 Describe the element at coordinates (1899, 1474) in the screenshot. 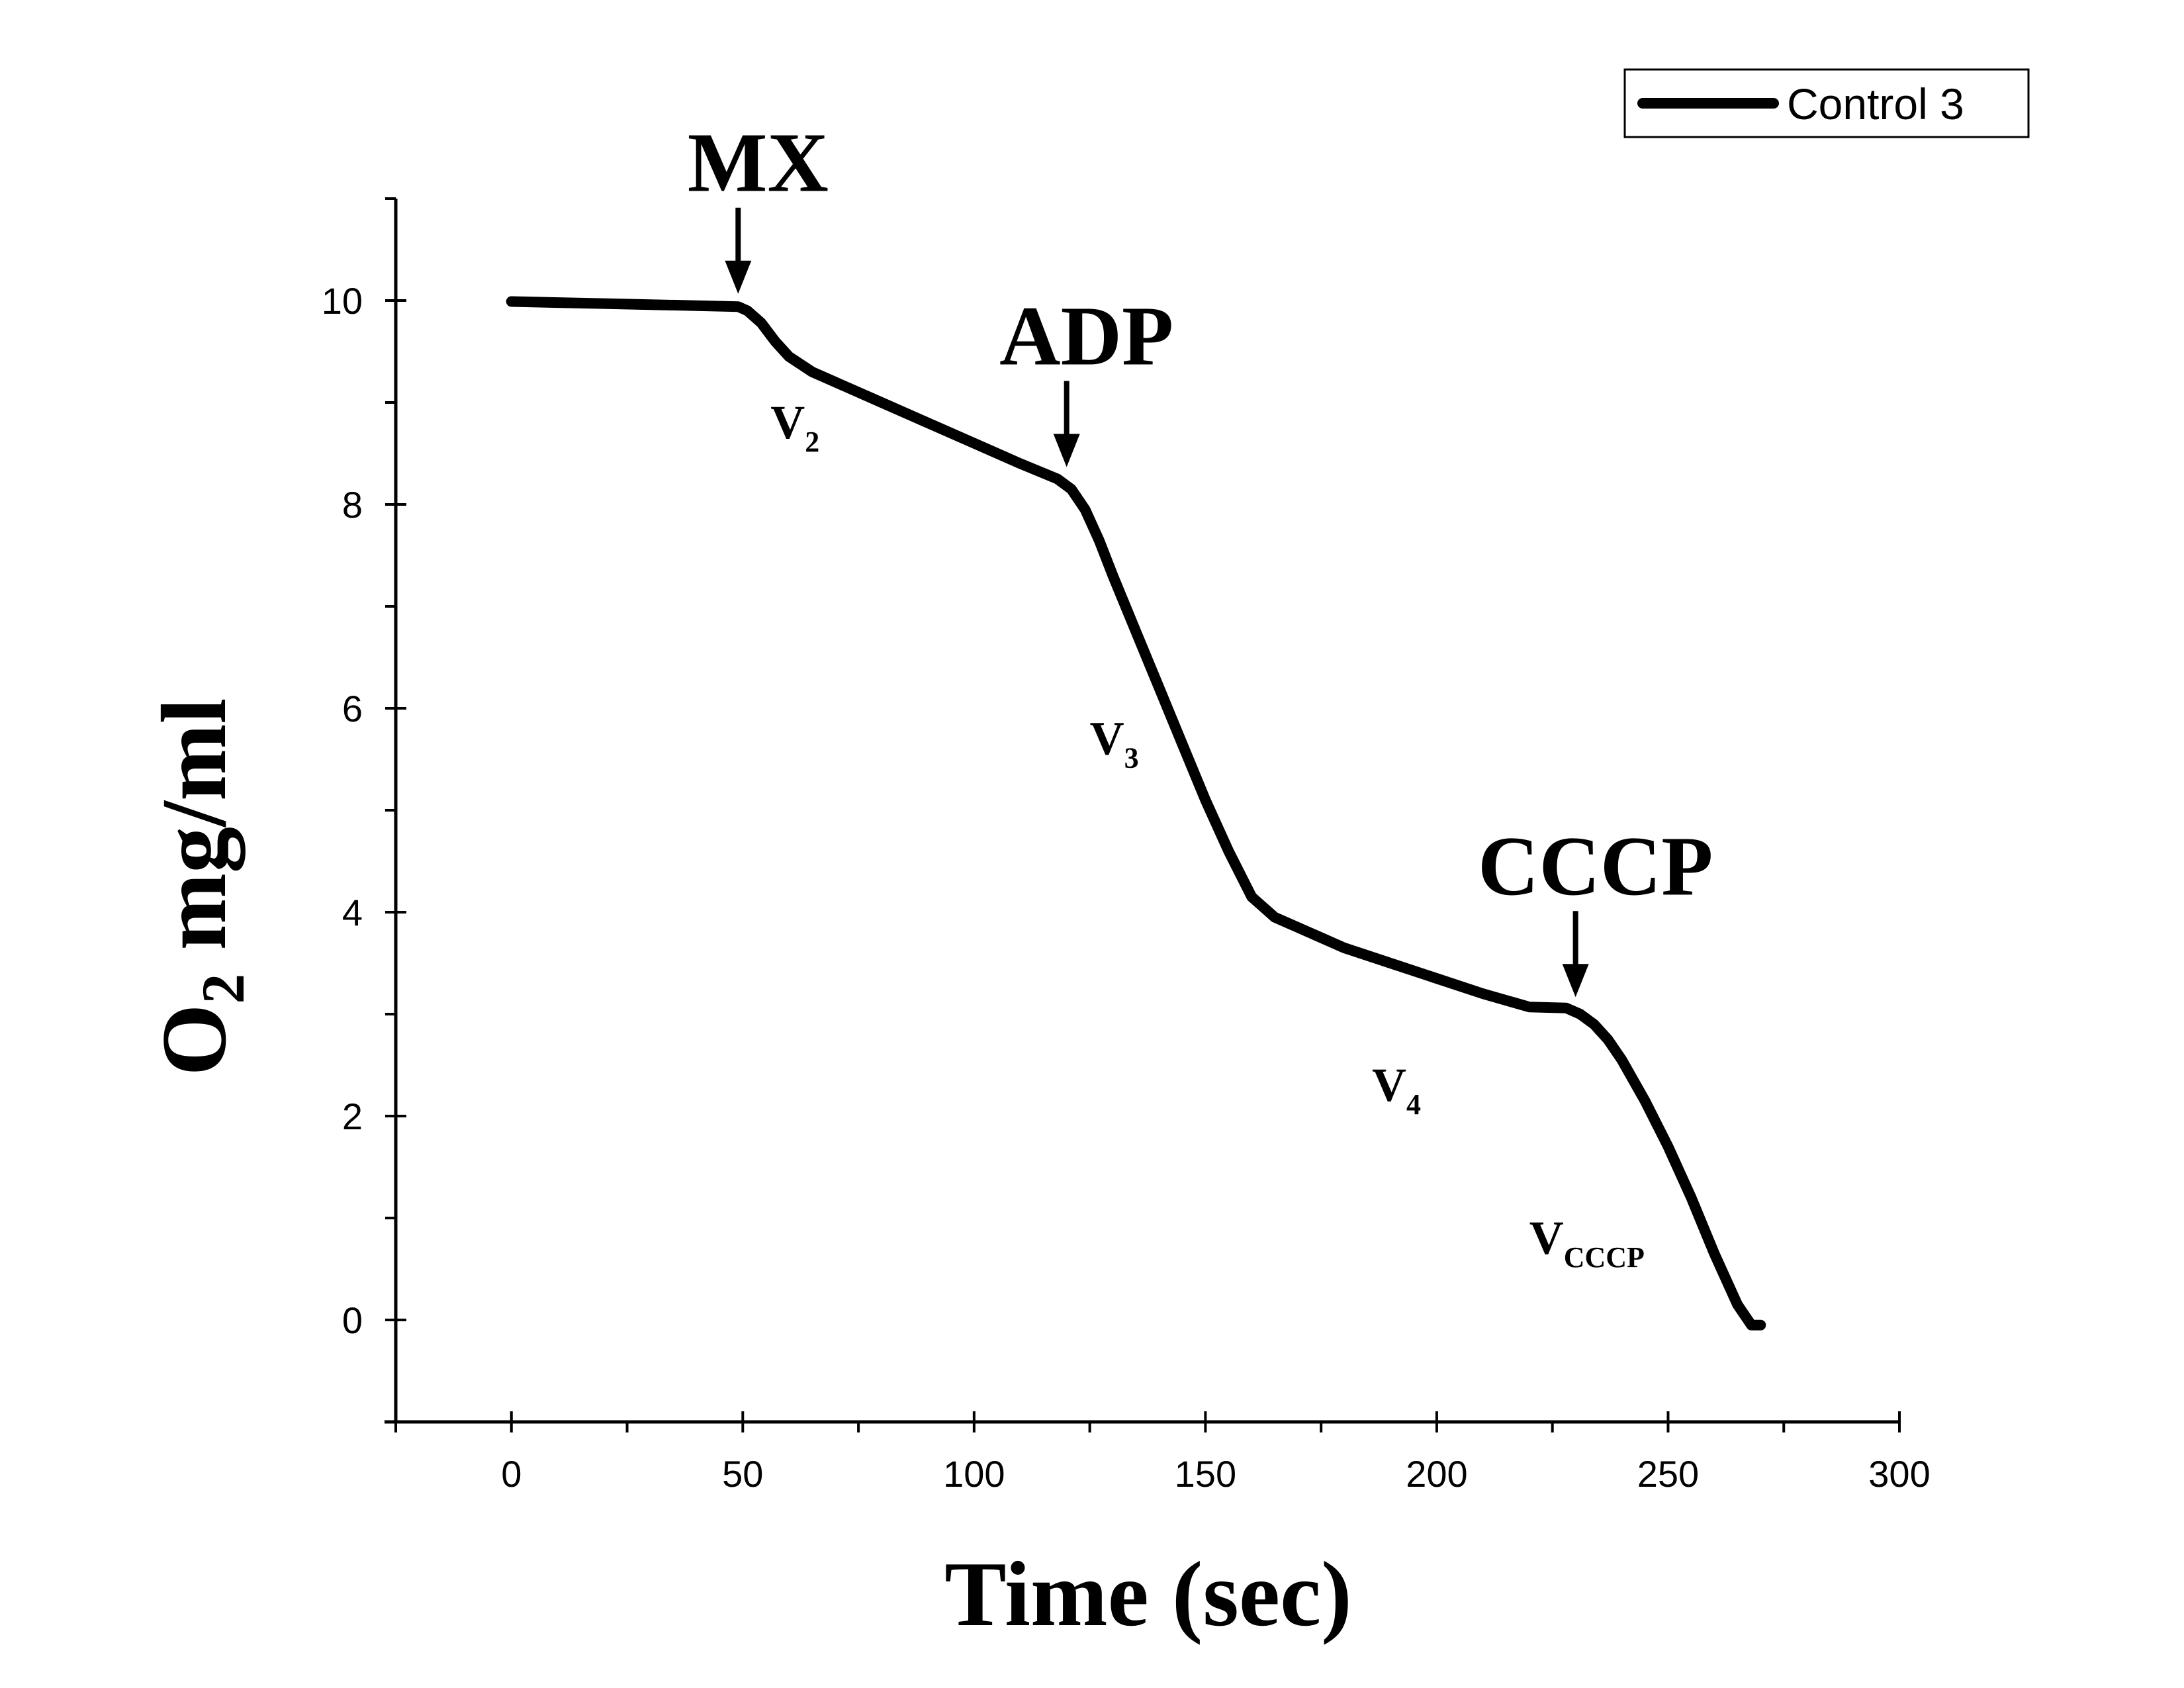

I see `x-tick-label: 300` at that location.